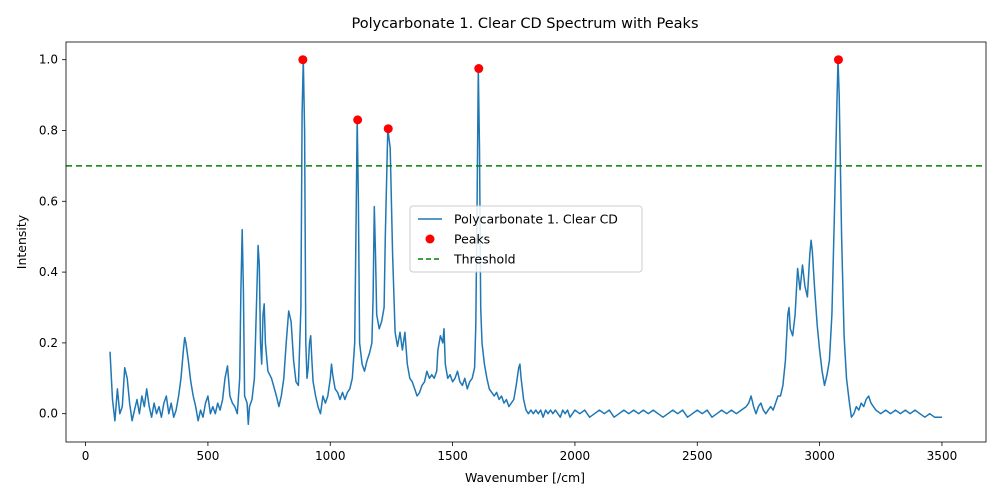 This screenshot has height=500, width=1000. Describe the element at coordinates (48, 130) in the screenshot. I see `y-tick-label: 0.8` at that location.